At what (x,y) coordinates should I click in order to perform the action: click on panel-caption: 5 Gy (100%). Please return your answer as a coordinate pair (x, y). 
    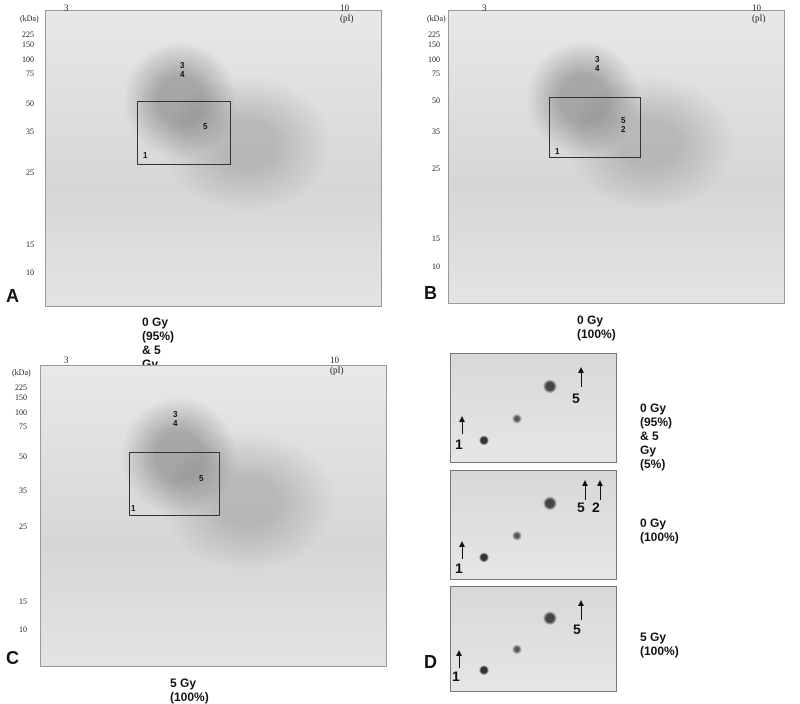
    Looking at the image, I should click on (189, 690).